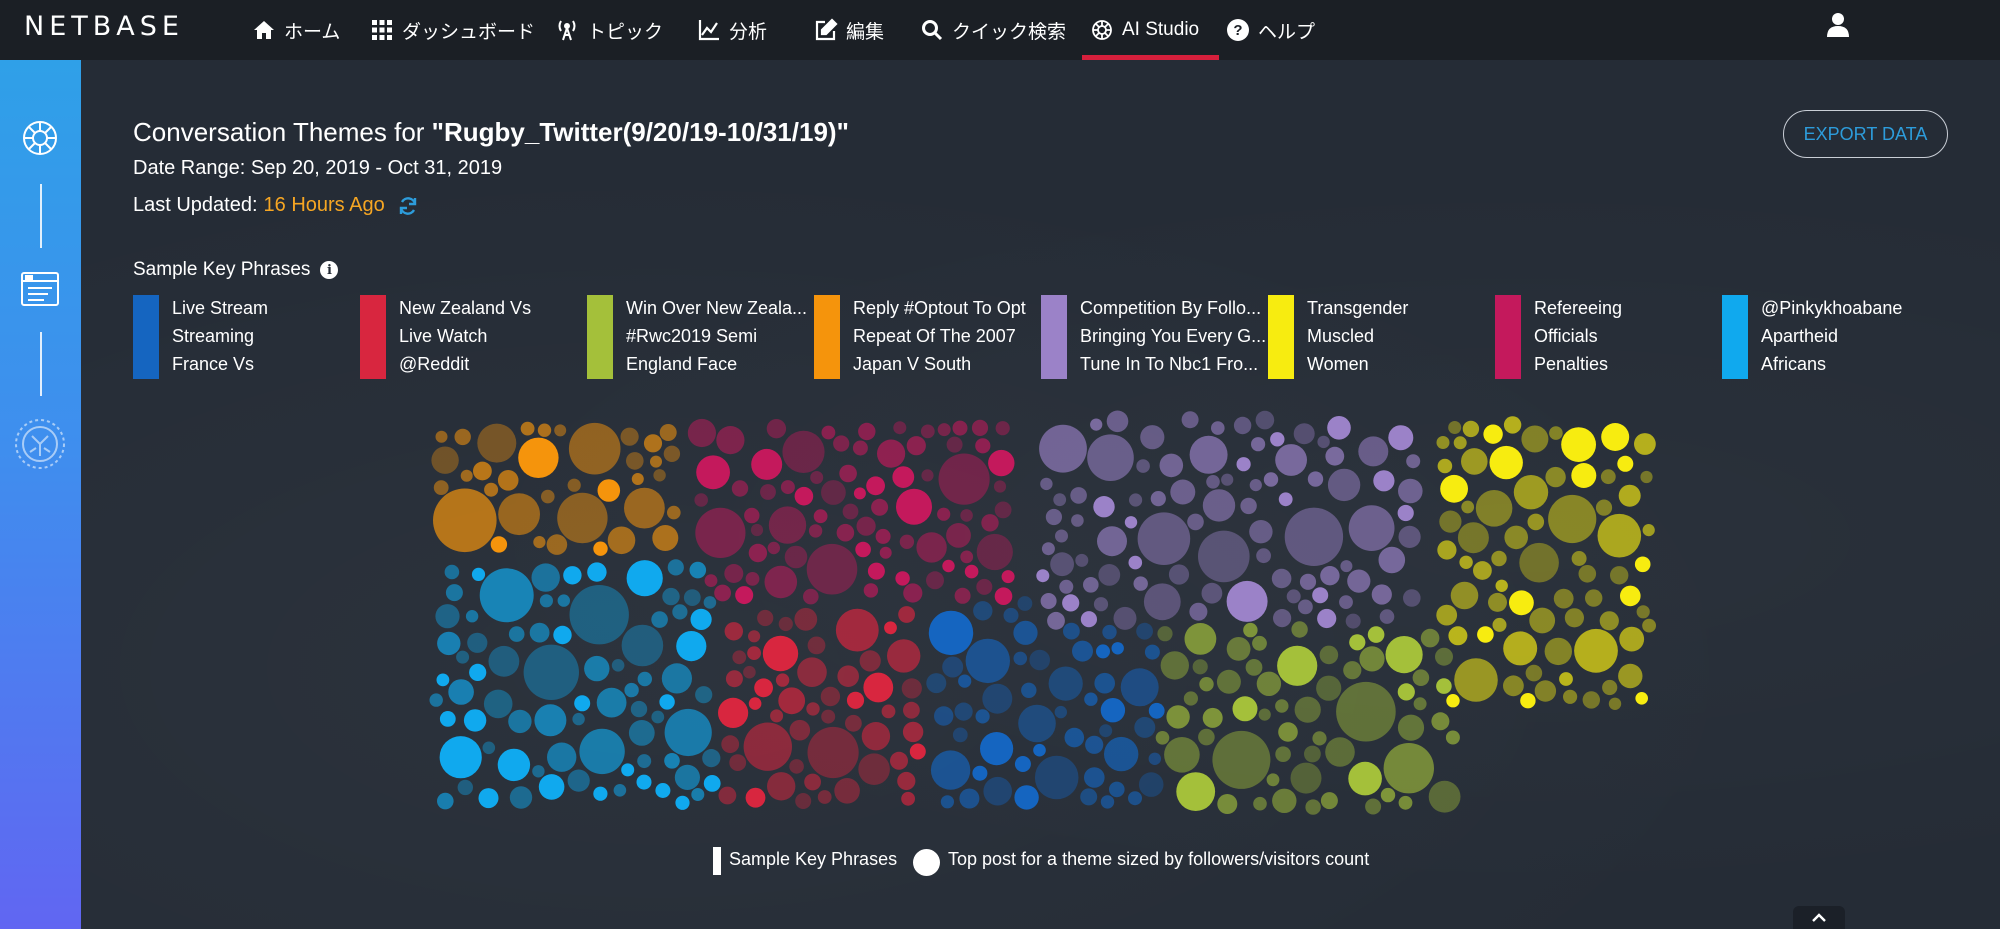 This screenshot has height=929, width=2000. I want to click on theme-item: New Zealand Vs Live Watch @Reddit, so click(470, 337).